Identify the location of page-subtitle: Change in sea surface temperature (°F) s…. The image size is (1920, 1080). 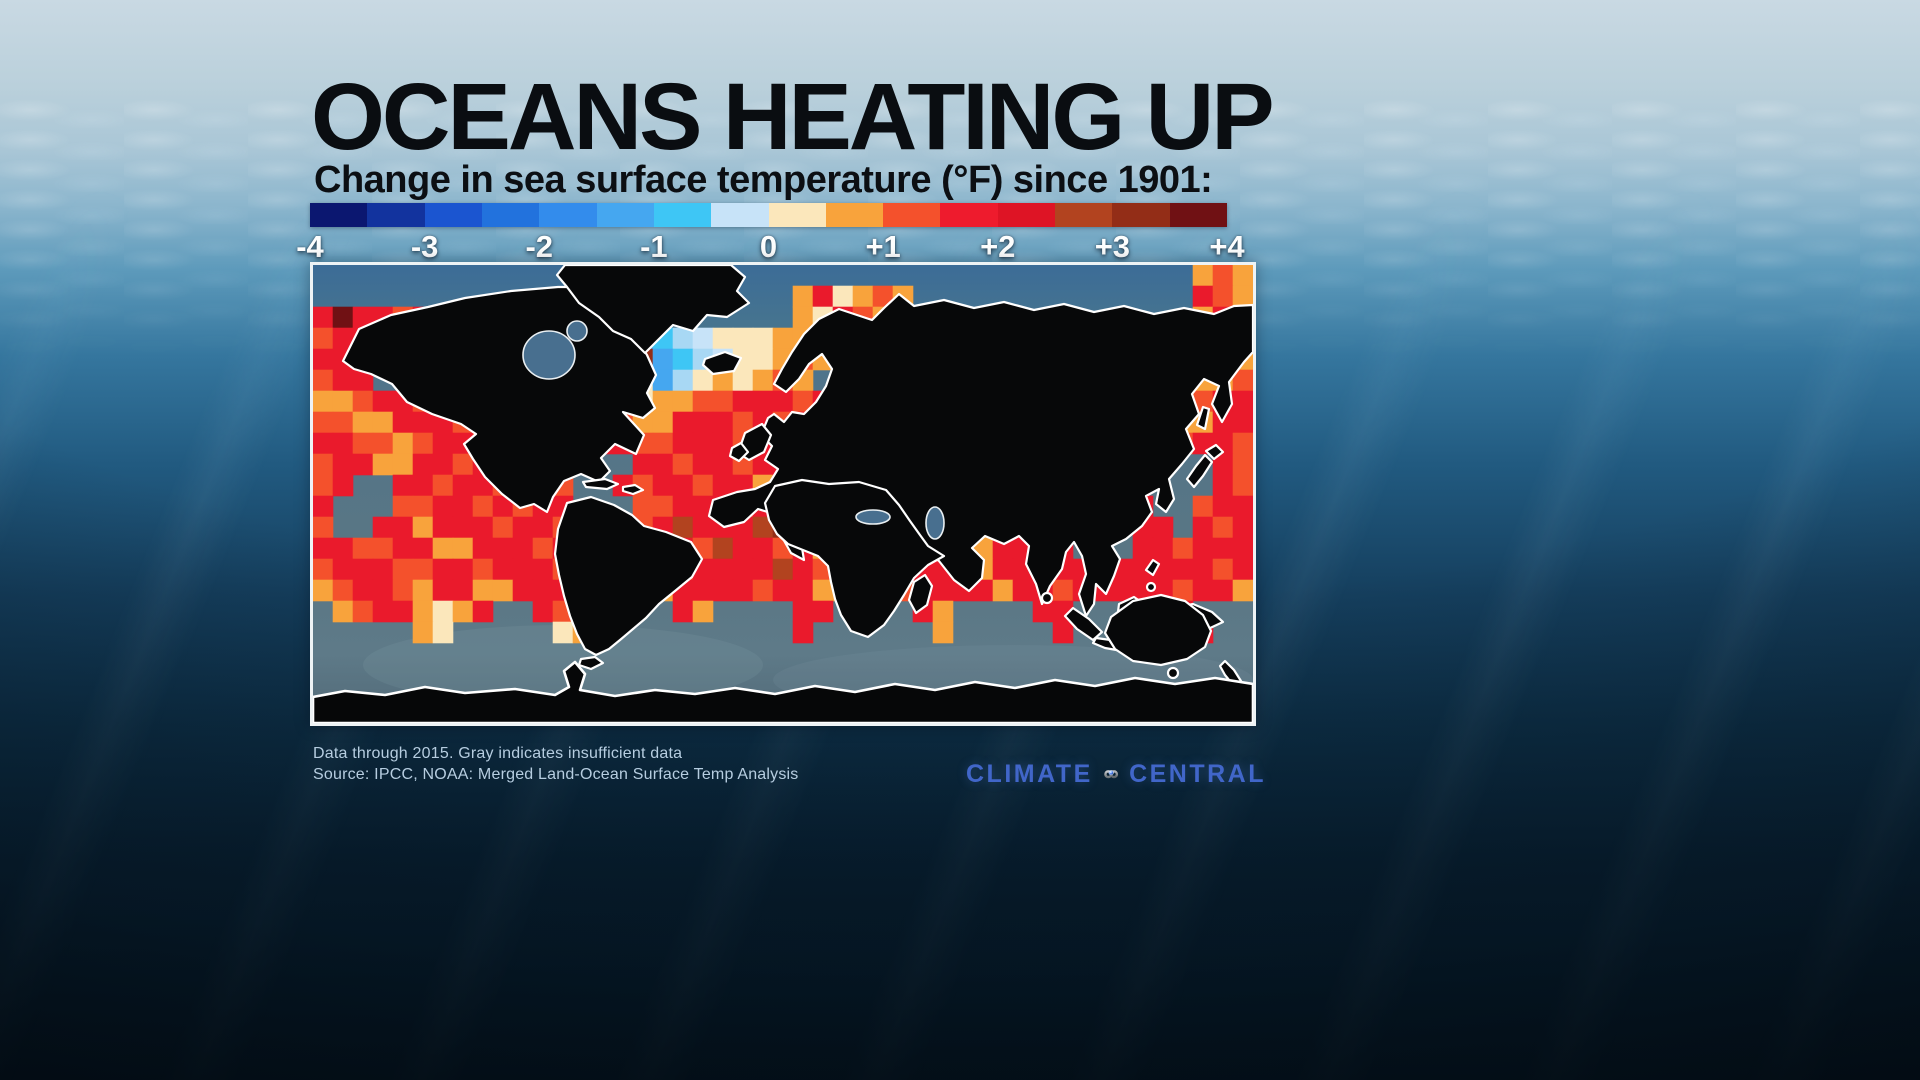
(763, 180).